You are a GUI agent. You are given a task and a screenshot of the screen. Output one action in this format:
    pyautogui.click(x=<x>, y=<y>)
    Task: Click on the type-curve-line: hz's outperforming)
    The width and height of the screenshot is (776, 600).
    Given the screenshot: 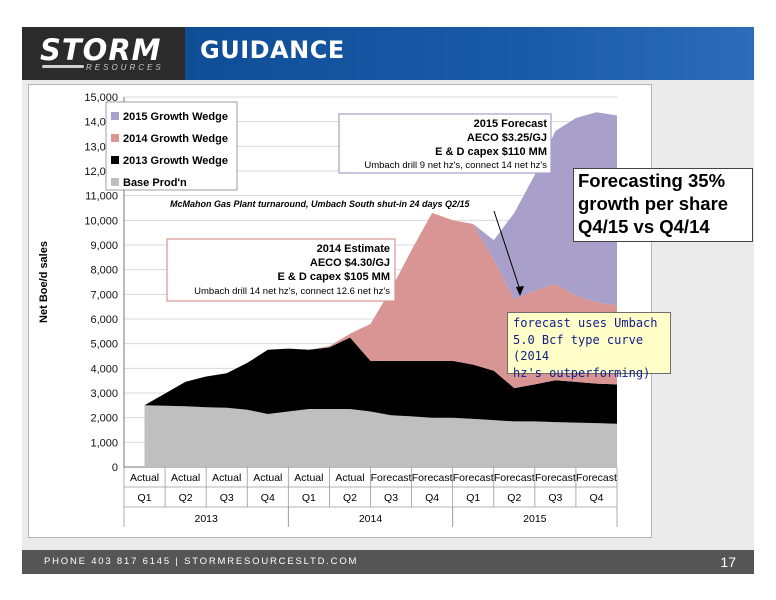 What is the action you would take?
    pyautogui.click(x=582, y=372)
    